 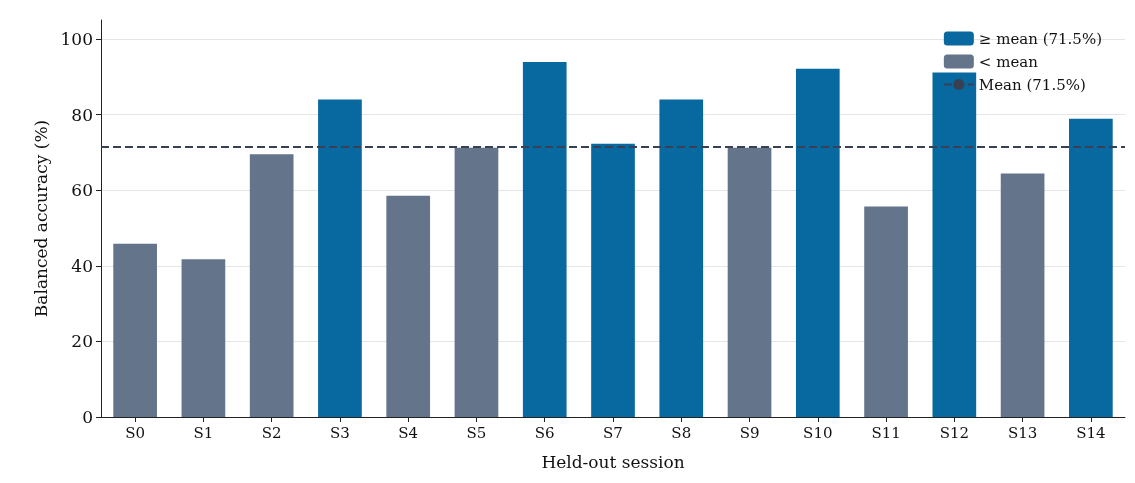 What do you see at coordinates (271, 432) in the screenshot?
I see `x-tick-label: S2` at bounding box center [271, 432].